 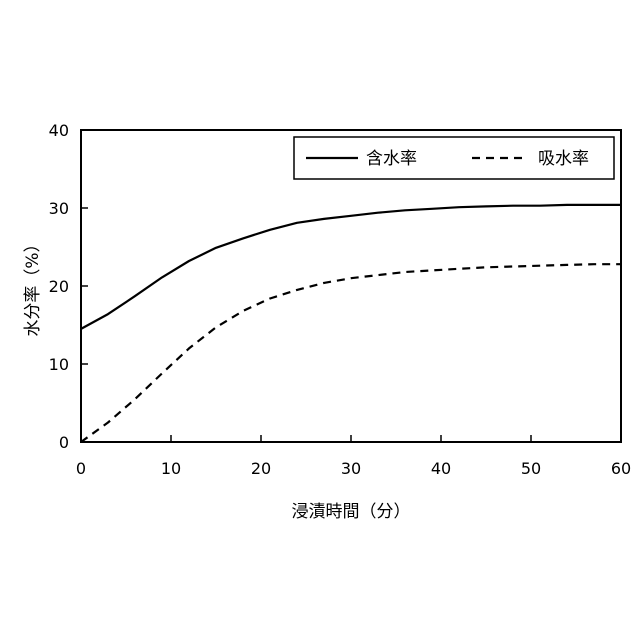 What do you see at coordinates (351, 468) in the screenshot?
I see `x-tick-label: 30` at bounding box center [351, 468].